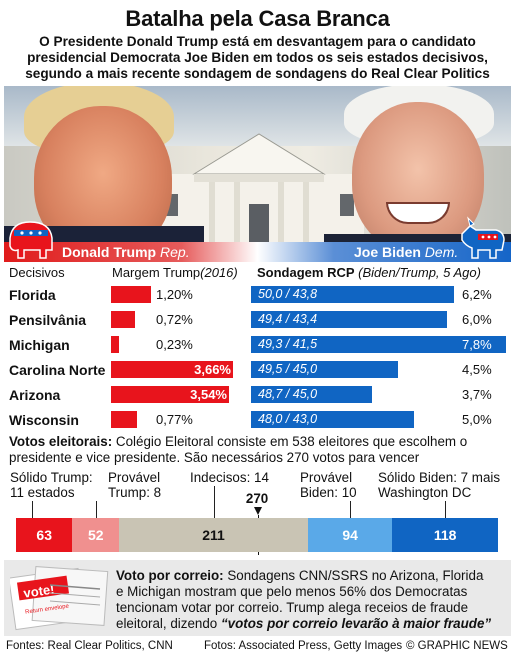  Describe the element at coordinates (477, 419) in the screenshot. I see `biden-lead-value: 5,0%` at that location.